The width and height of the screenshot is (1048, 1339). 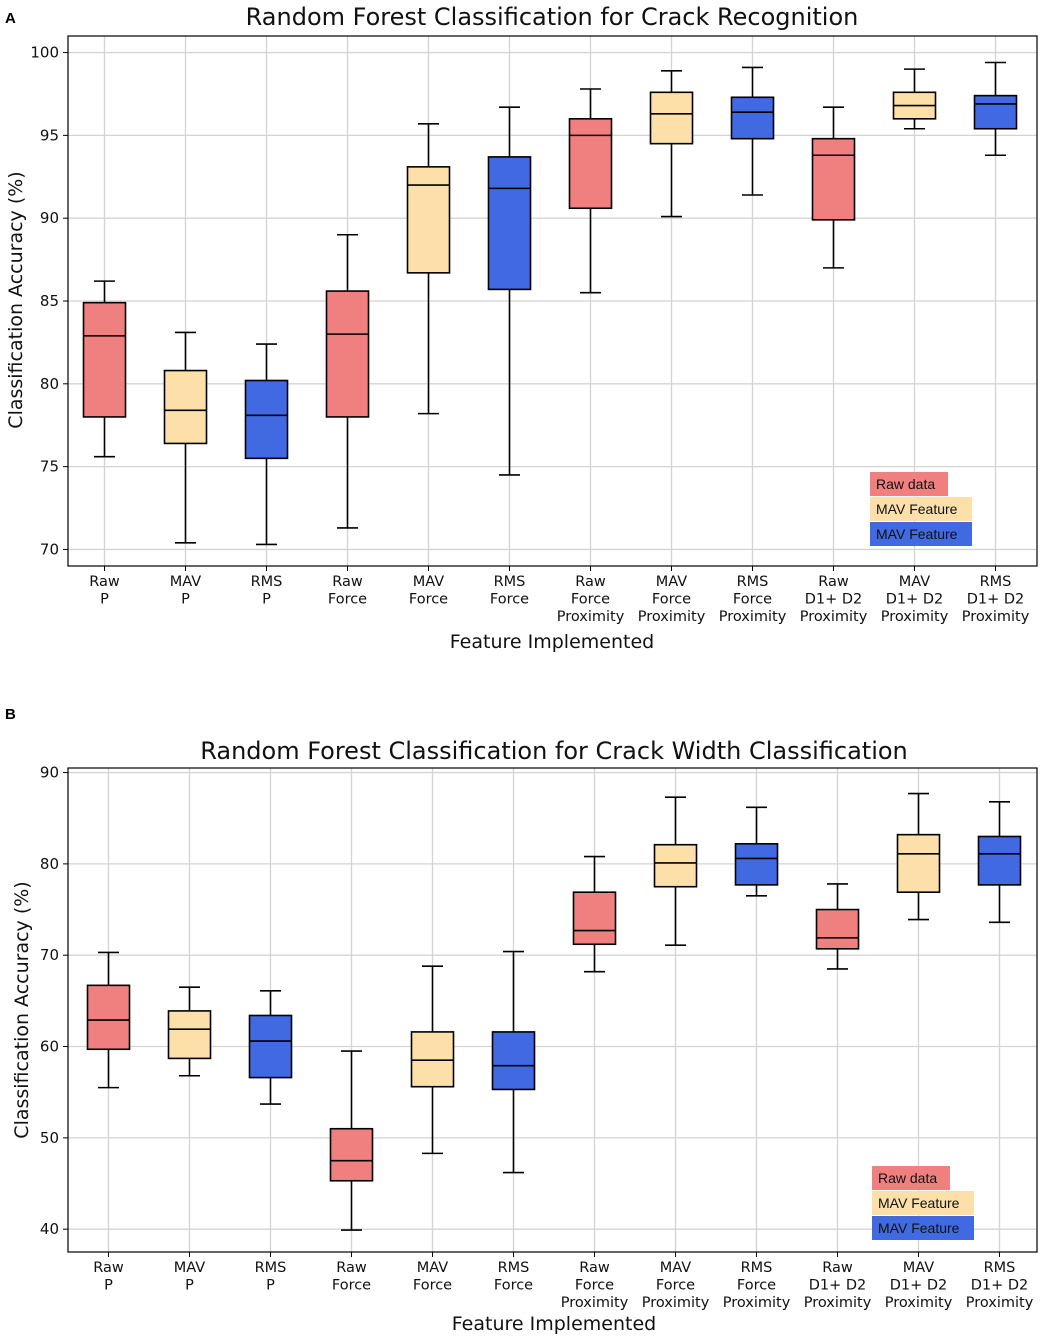 I want to click on legend-item-raw: Raw data, so click(x=909, y=484).